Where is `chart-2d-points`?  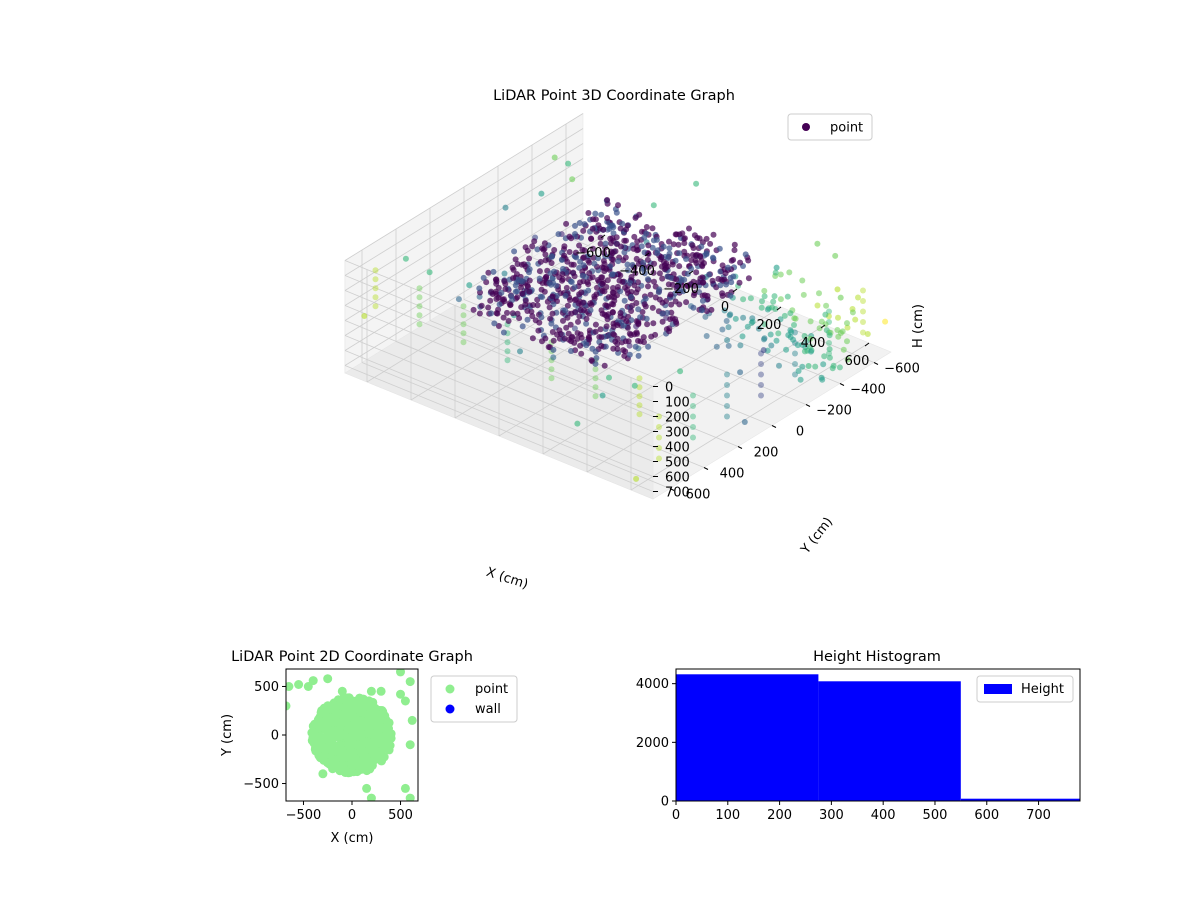
chart-2d-points is located at coordinates (351, 735).